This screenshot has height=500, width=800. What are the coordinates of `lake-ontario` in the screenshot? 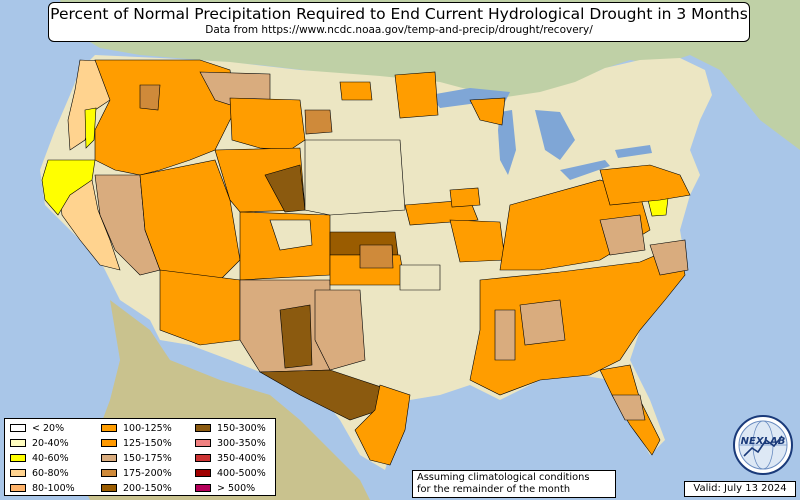 It's located at (633, 151).